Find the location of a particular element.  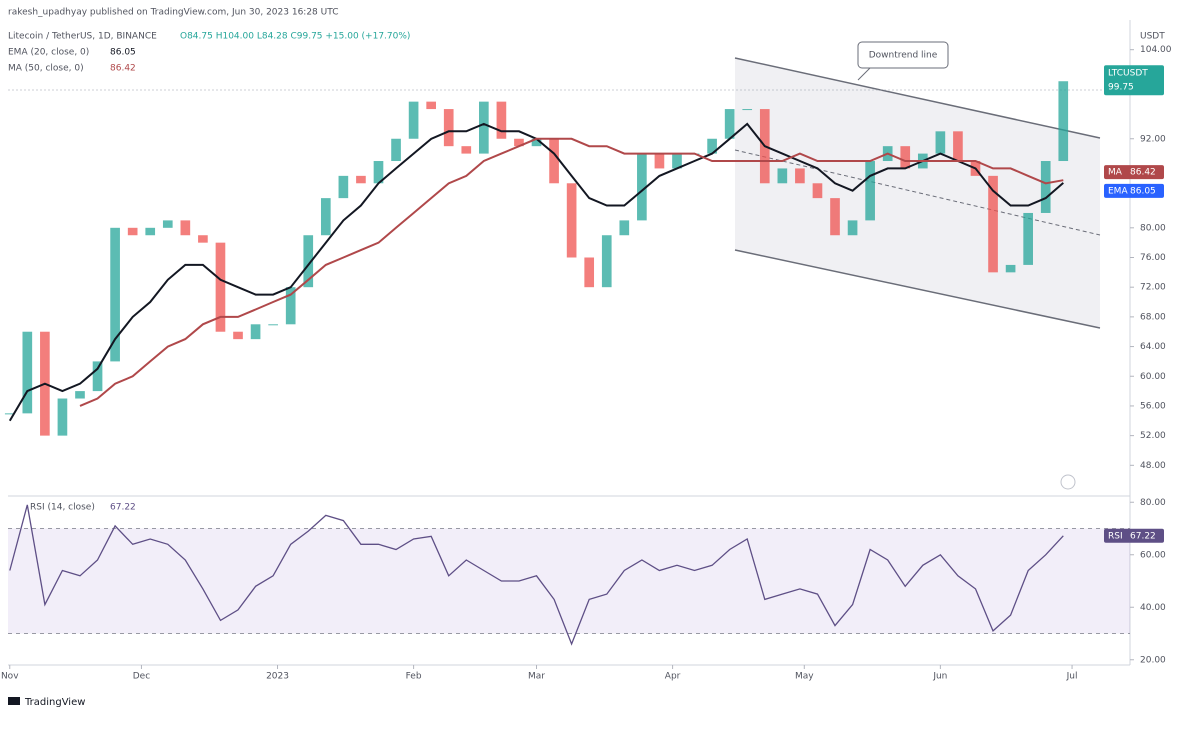

axis-tag-text: 67.22 is located at coordinates (1143, 536).